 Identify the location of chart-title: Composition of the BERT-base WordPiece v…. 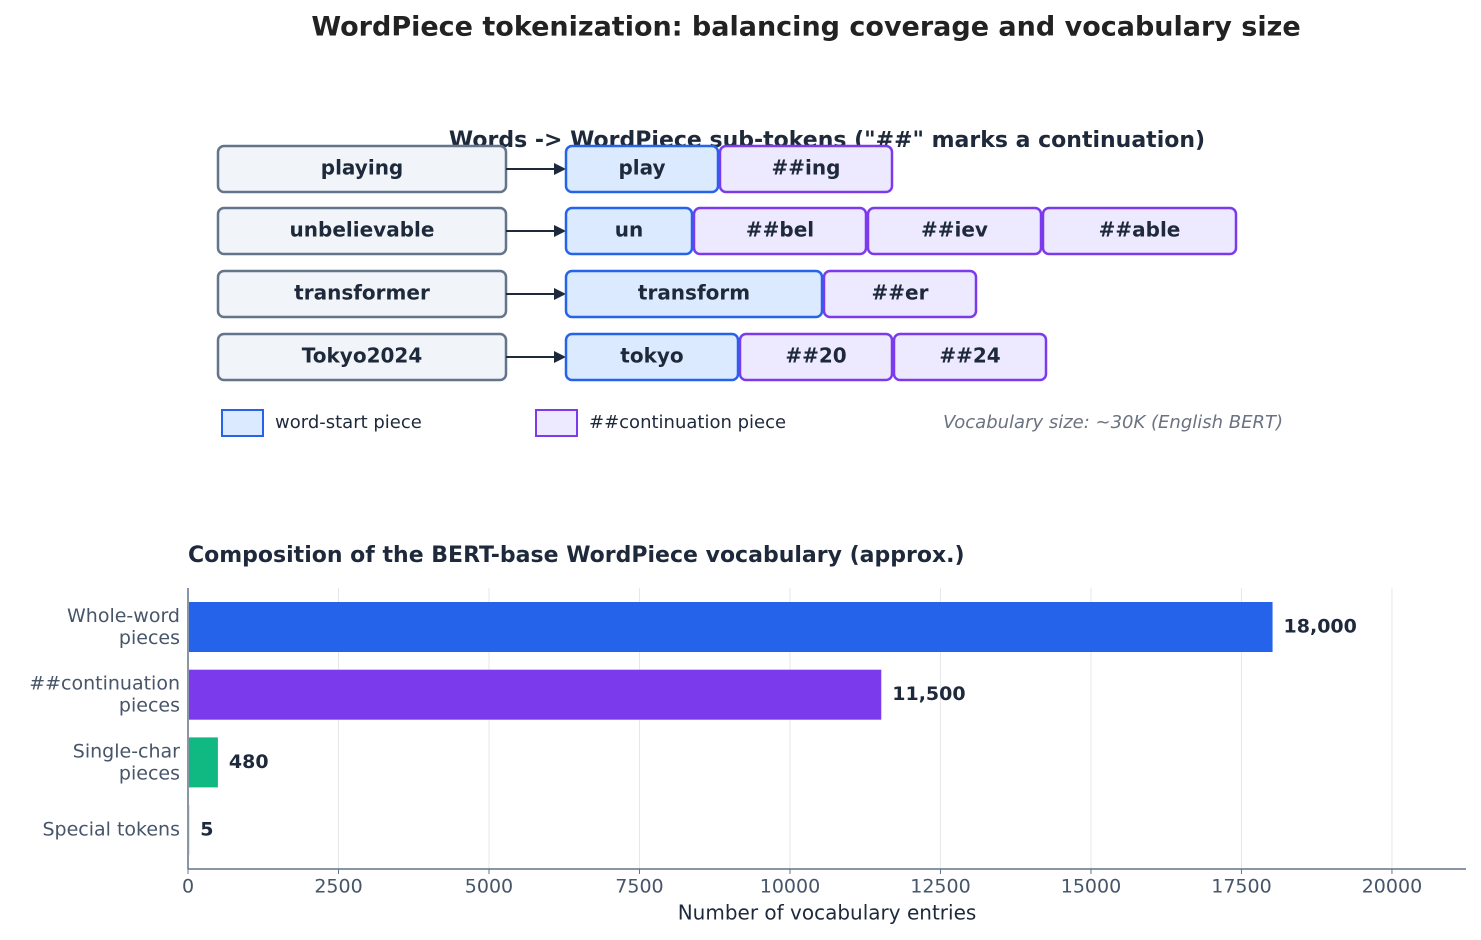
(576, 555).